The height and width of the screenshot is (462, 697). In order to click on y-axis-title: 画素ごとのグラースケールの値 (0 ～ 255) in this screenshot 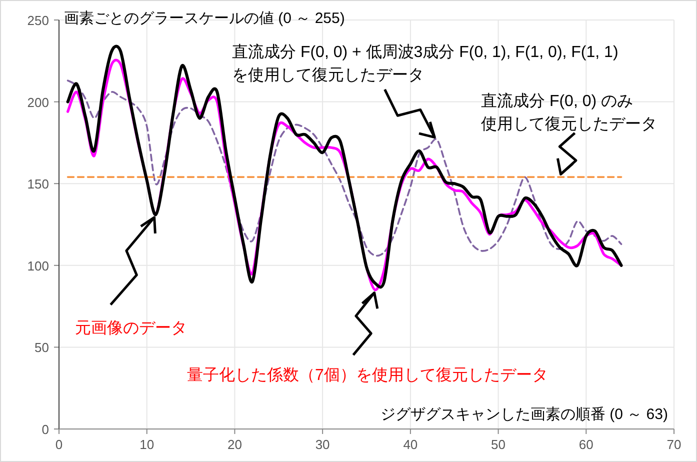, I will do `click(204, 18)`.